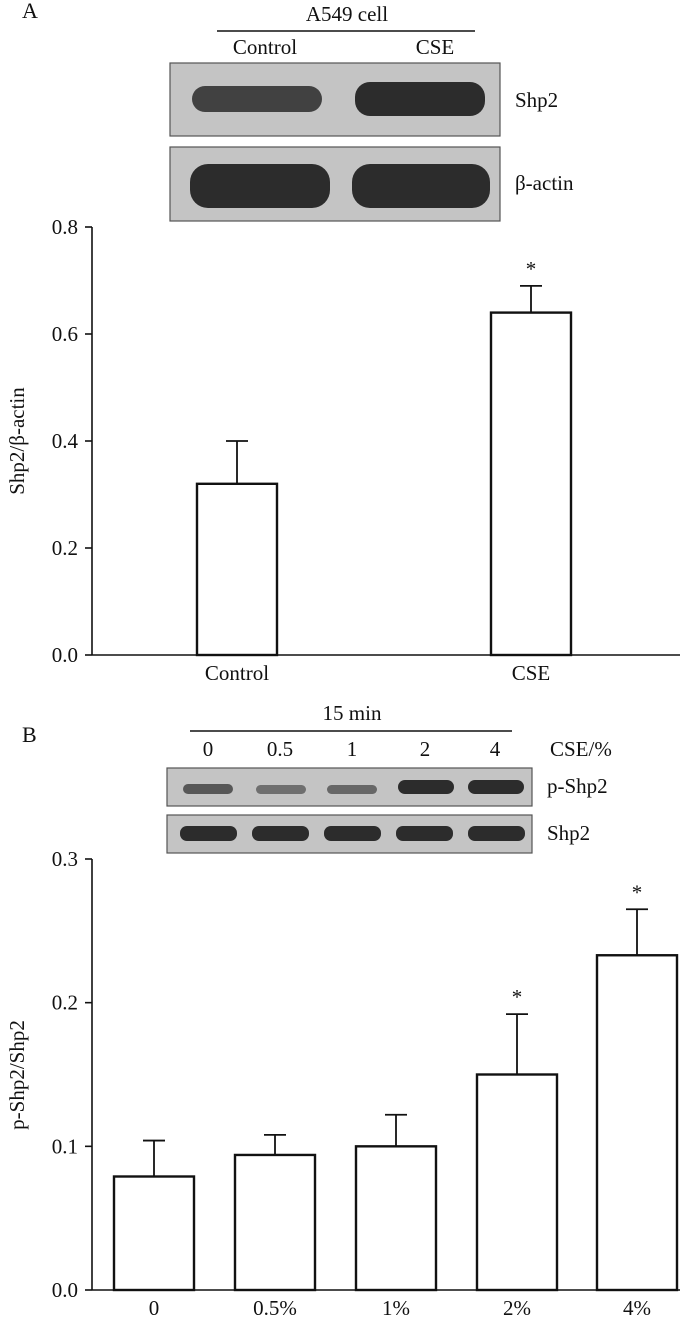  Describe the element at coordinates (265, 47) in the screenshot. I see `blot-a-lane-control: Control` at that location.